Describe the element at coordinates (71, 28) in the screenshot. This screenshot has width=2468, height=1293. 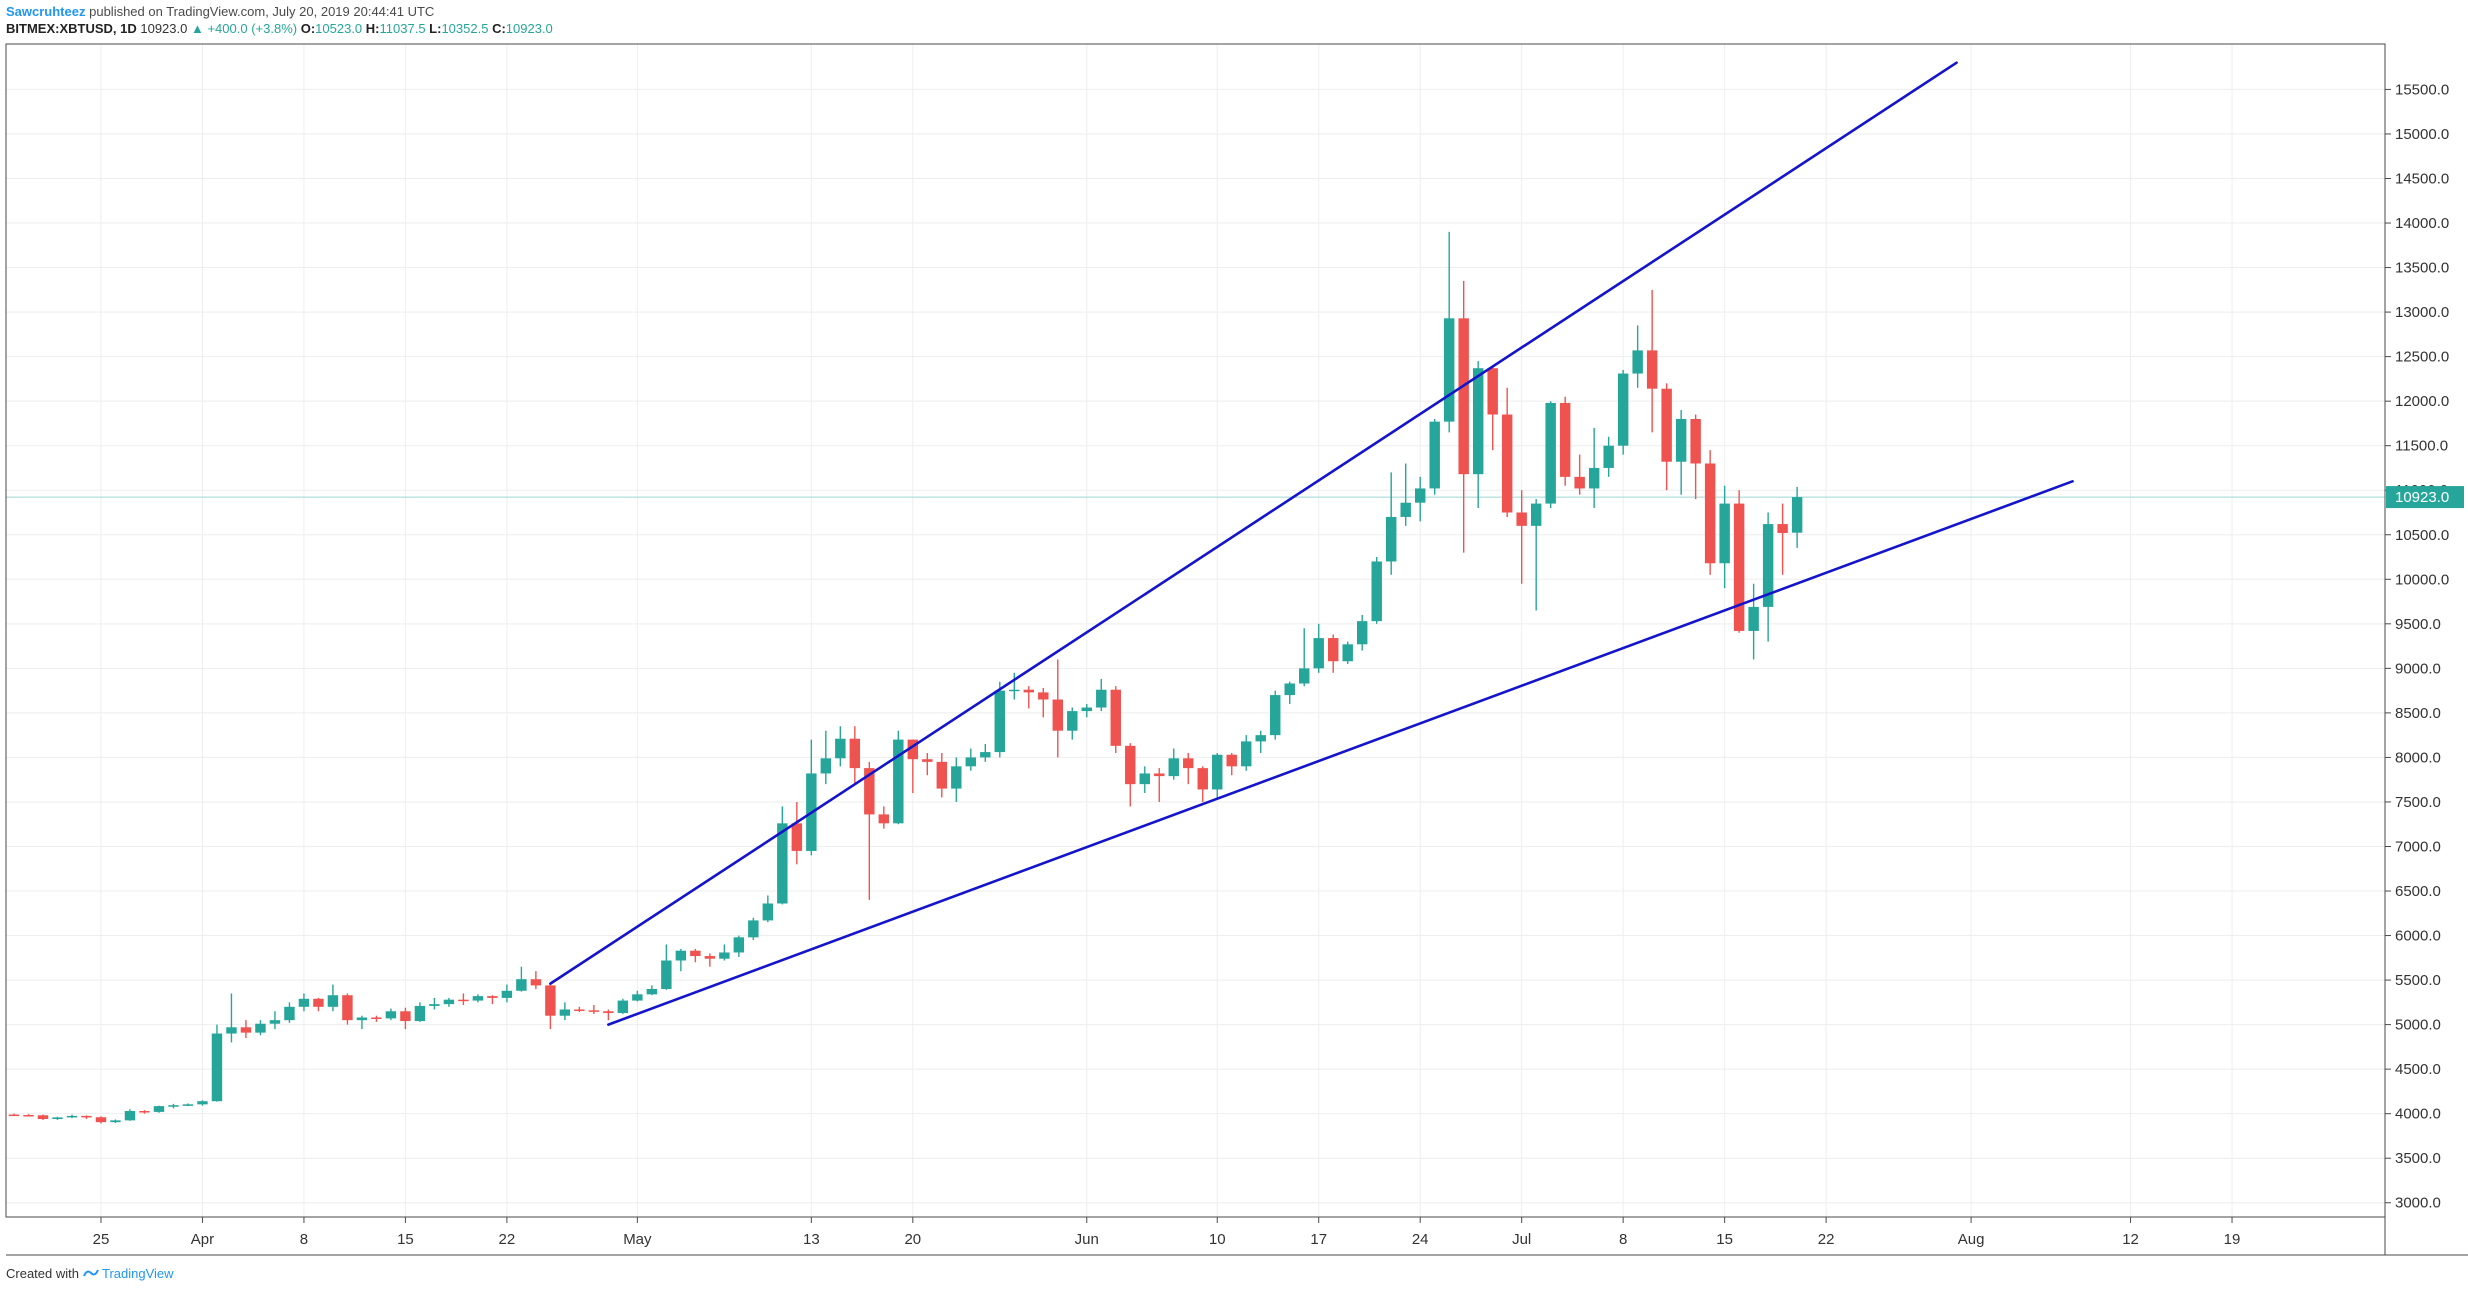
I see `symbol-label: BITMEX:XBTUSD, 1D` at that location.